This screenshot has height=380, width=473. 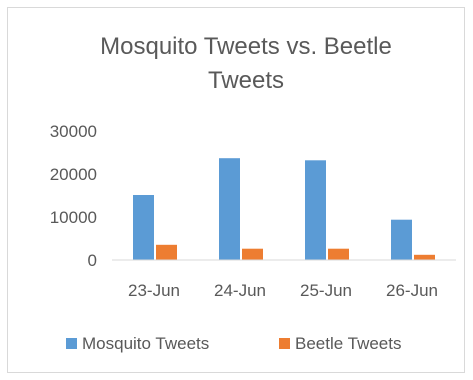 I want to click on bar-beetle-23-jun, so click(x=166, y=252).